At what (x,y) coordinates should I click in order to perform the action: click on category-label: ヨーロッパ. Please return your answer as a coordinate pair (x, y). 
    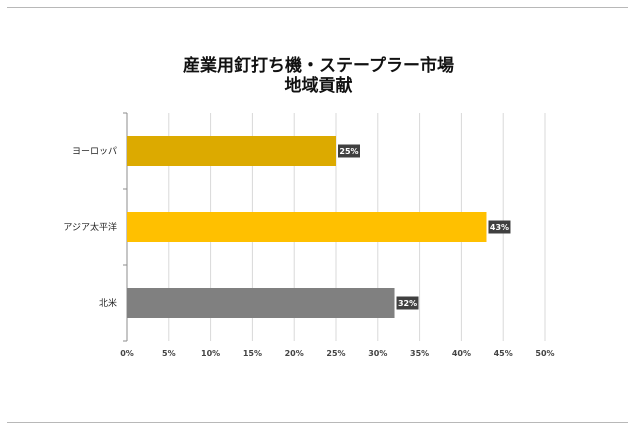
    Looking at the image, I should click on (94, 151).